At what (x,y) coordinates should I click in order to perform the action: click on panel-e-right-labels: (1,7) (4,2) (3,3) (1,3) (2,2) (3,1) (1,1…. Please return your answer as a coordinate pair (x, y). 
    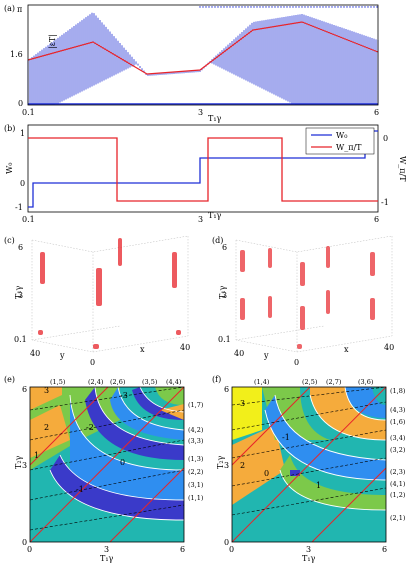
    Looking at the image, I should click on (196, 451).